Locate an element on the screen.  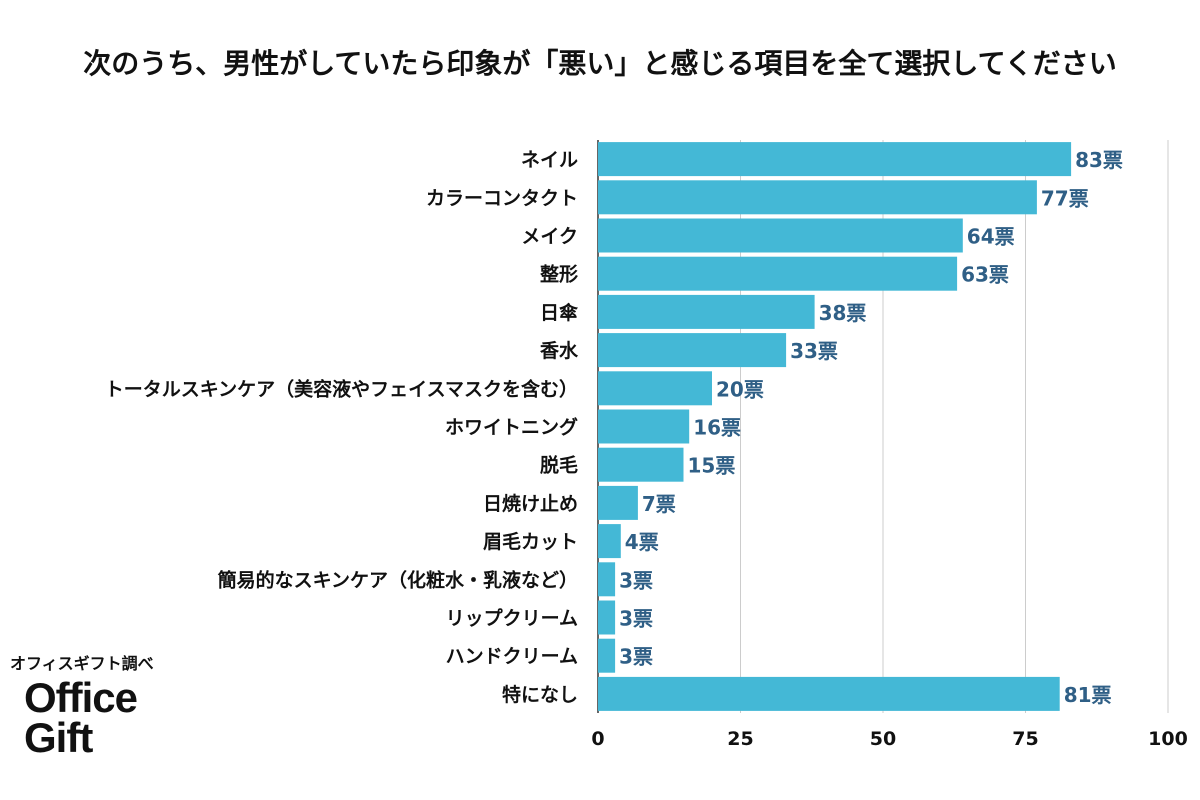
x-tick-label: 50 is located at coordinates (883, 739).